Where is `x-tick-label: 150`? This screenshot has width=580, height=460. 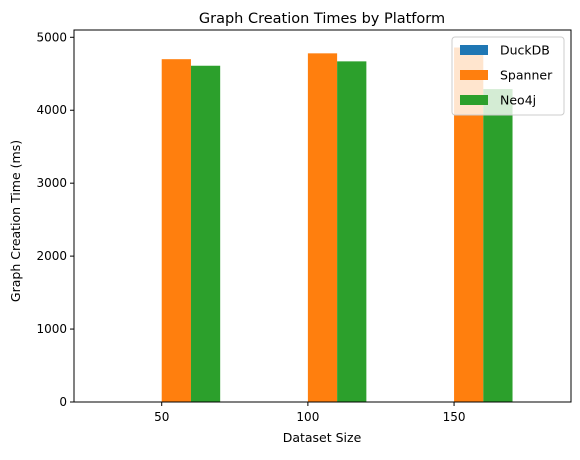 x-tick-label: 150 is located at coordinates (454, 417).